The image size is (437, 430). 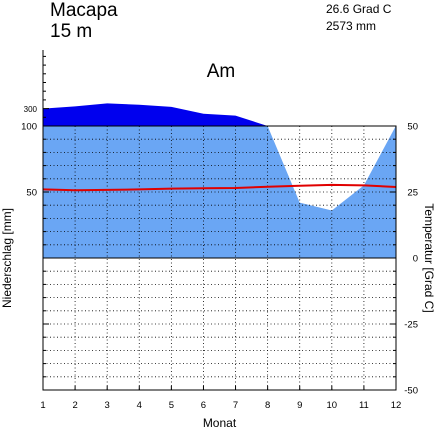 What do you see at coordinates (412, 127) in the screenshot?
I see `right-tick-label: 50` at bounding box center [412, 127].